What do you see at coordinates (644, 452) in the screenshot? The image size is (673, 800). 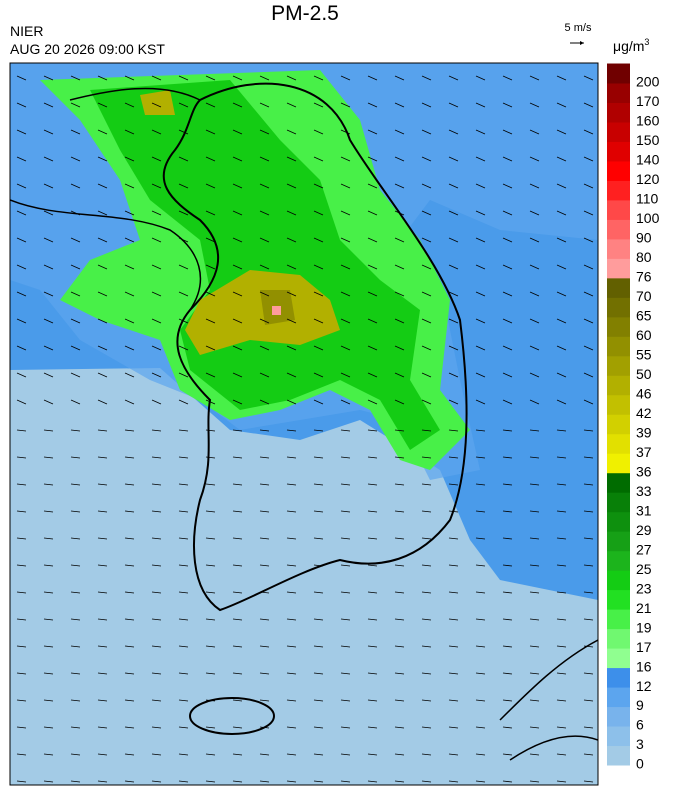 I see `colorbar-label: 37` at bounding box center [644, 452].